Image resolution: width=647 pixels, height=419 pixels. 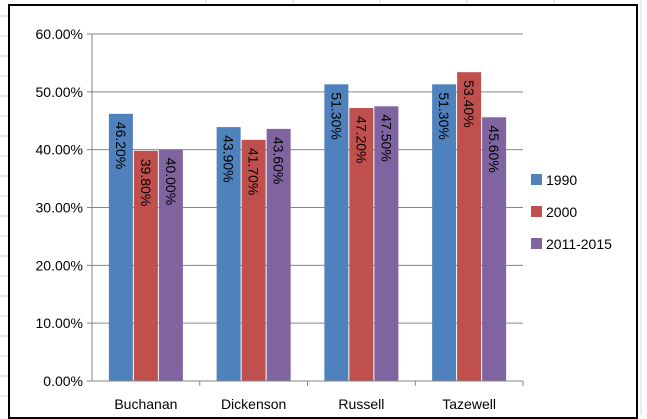 What do you see at coordinates (59, 323) in the screenshot?
I see `y-tick-label: 10.00%` at bounding box center [59, 323].